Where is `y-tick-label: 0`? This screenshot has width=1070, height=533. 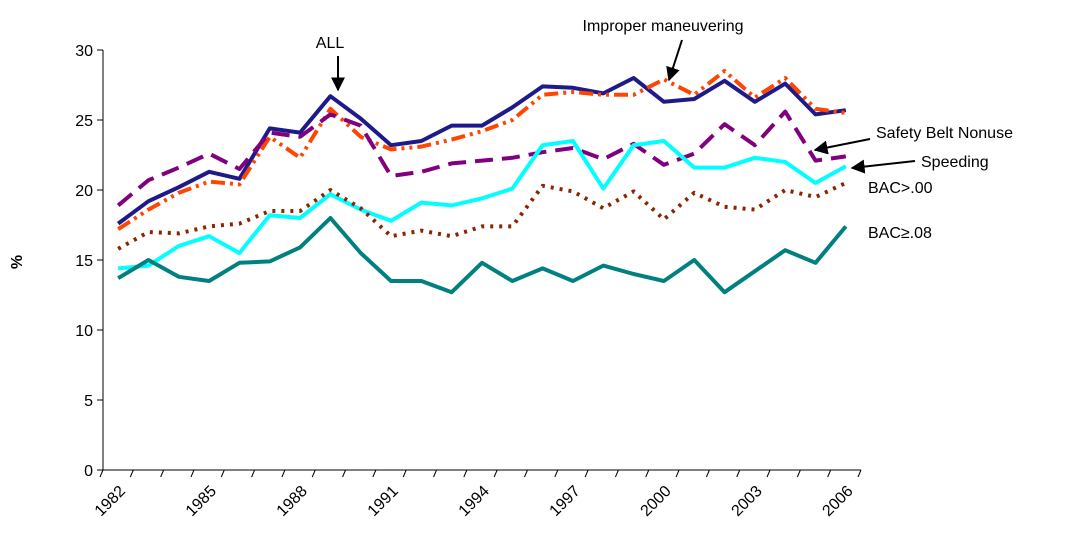
y-tick-label: 0 is located at coordinates (88, 471).